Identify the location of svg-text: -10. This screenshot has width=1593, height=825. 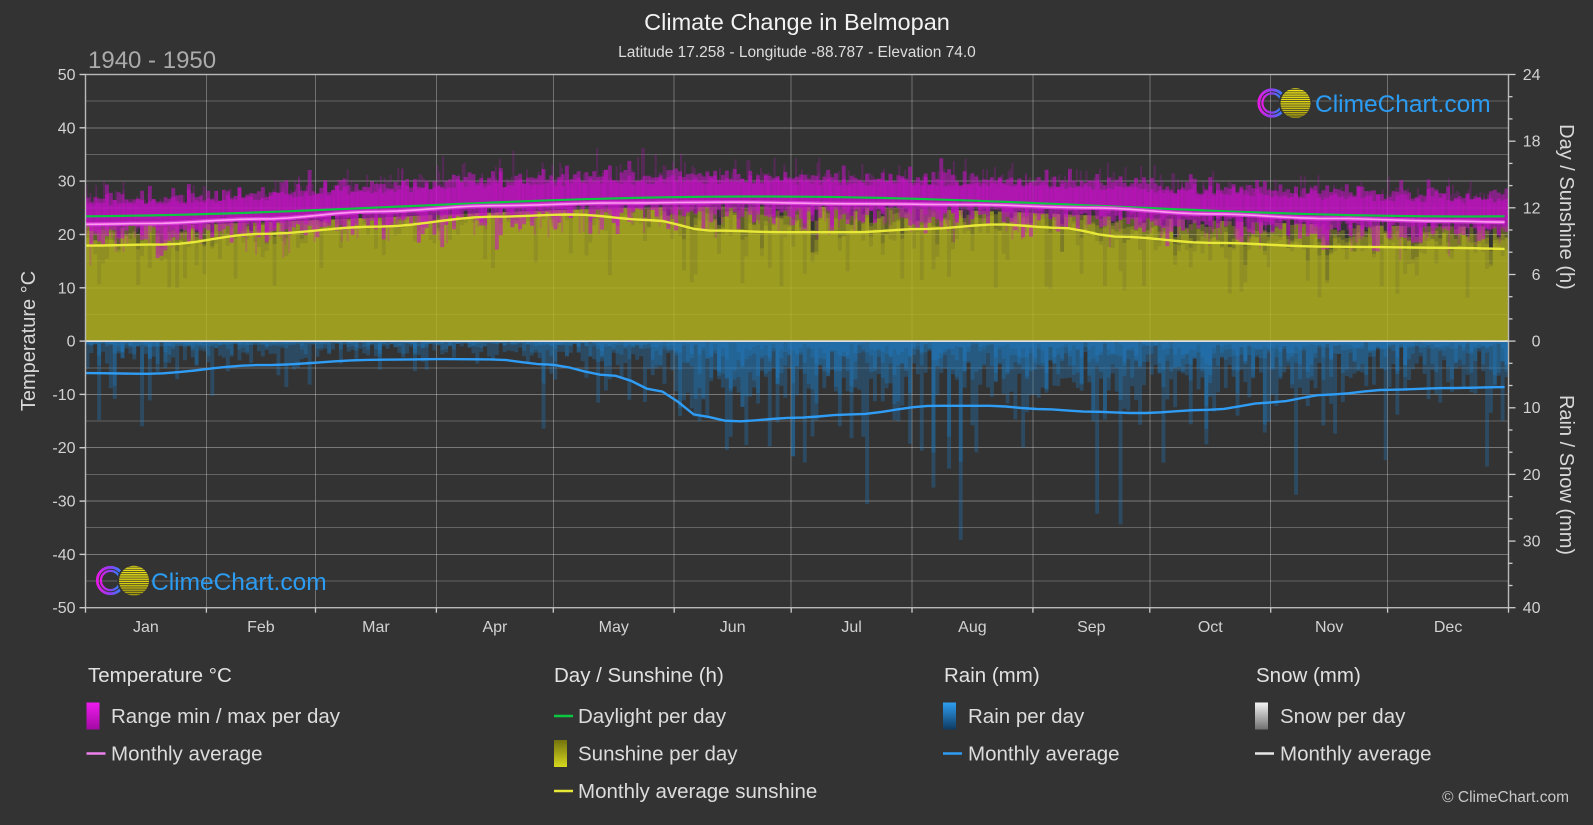
(63, 395).